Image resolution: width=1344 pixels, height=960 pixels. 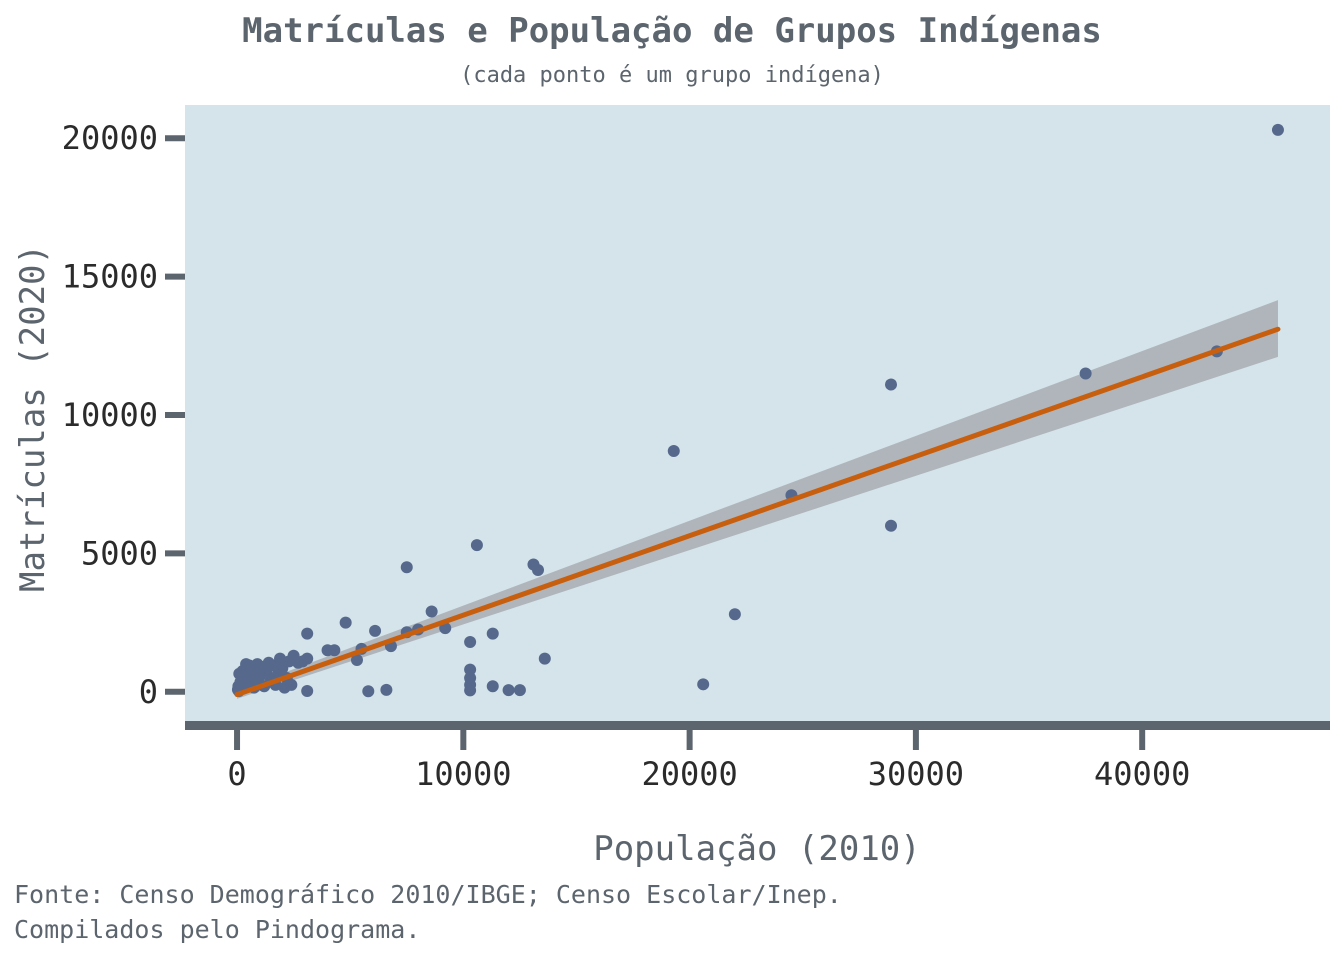 What do you see at coordinates (236, 774) in the screenshot?
I see `x-tick-label: 0` at bounding box center [236, 774].